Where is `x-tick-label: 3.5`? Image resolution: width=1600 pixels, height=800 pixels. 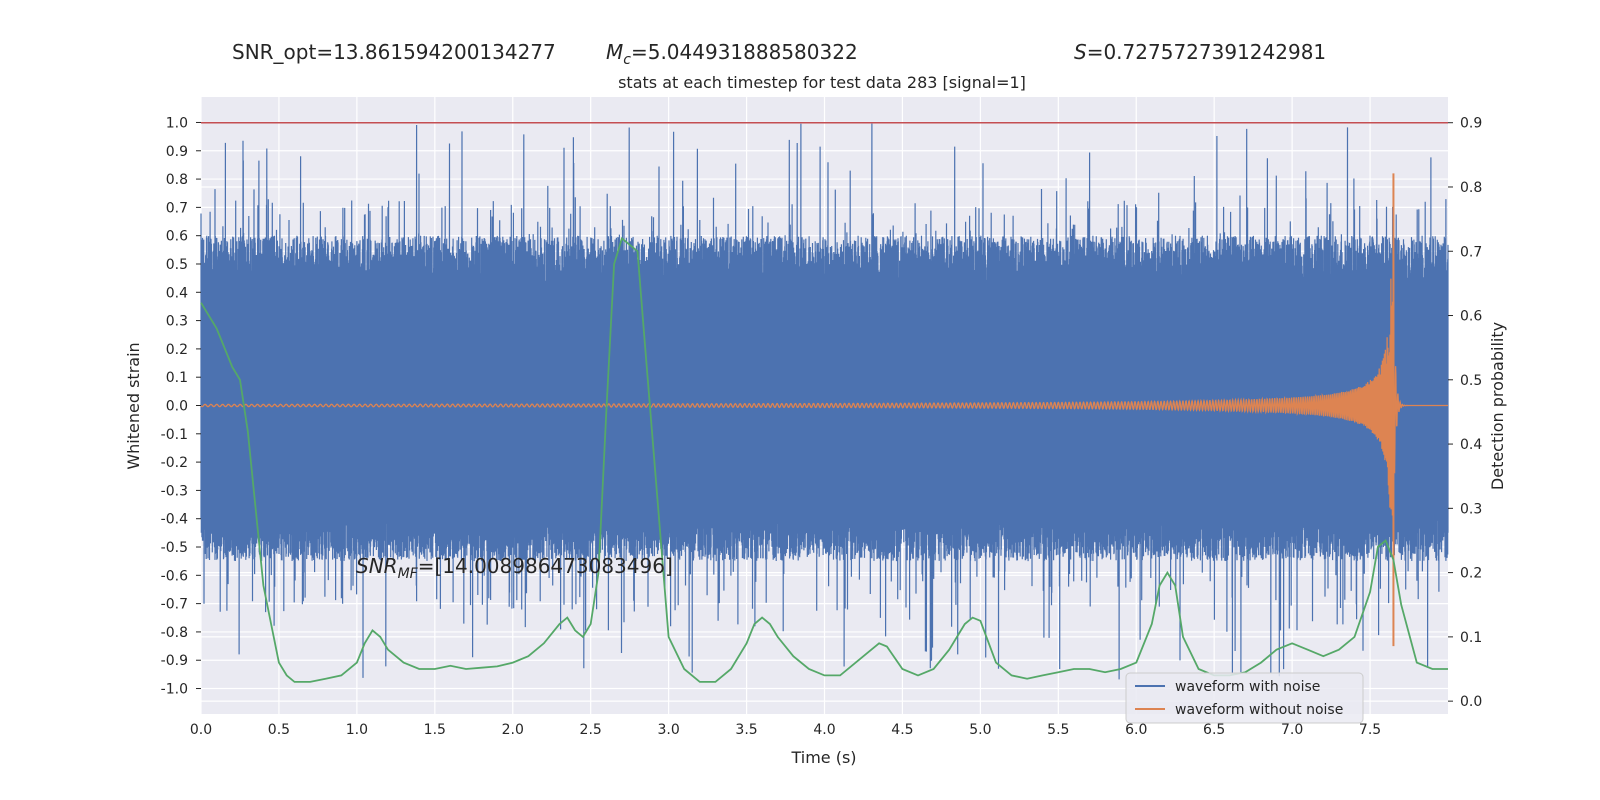 x-tick-label: 3.5 is located at coordinates (746, 730).